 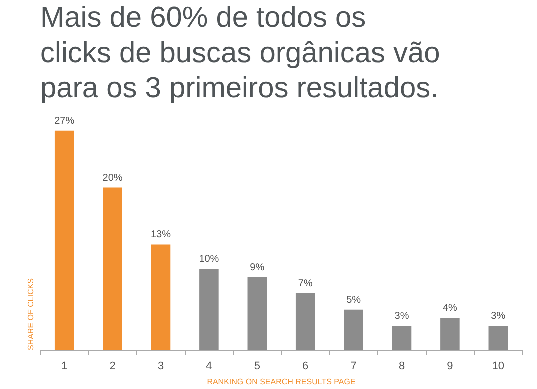 What do you see at coordinates (402, 366) in the screenshot?
I see `x-tick-label: 8` at bounding box center [402, 366].